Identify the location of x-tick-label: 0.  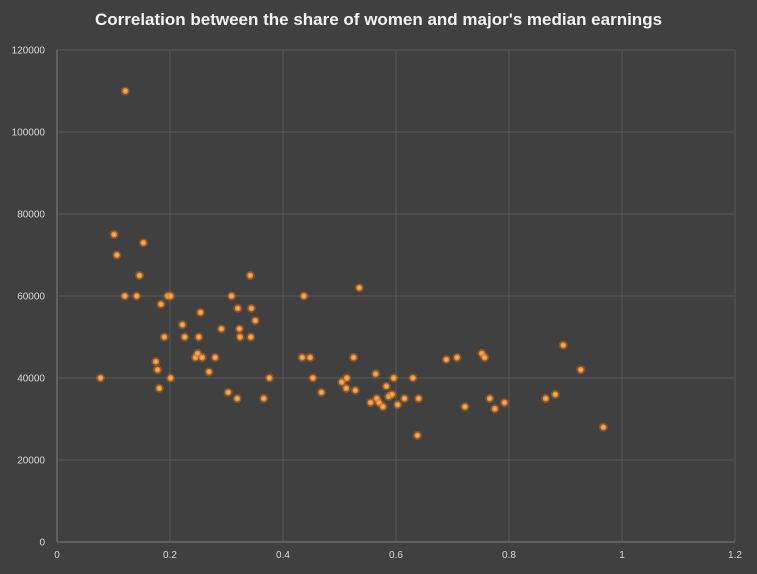
(57, 555).